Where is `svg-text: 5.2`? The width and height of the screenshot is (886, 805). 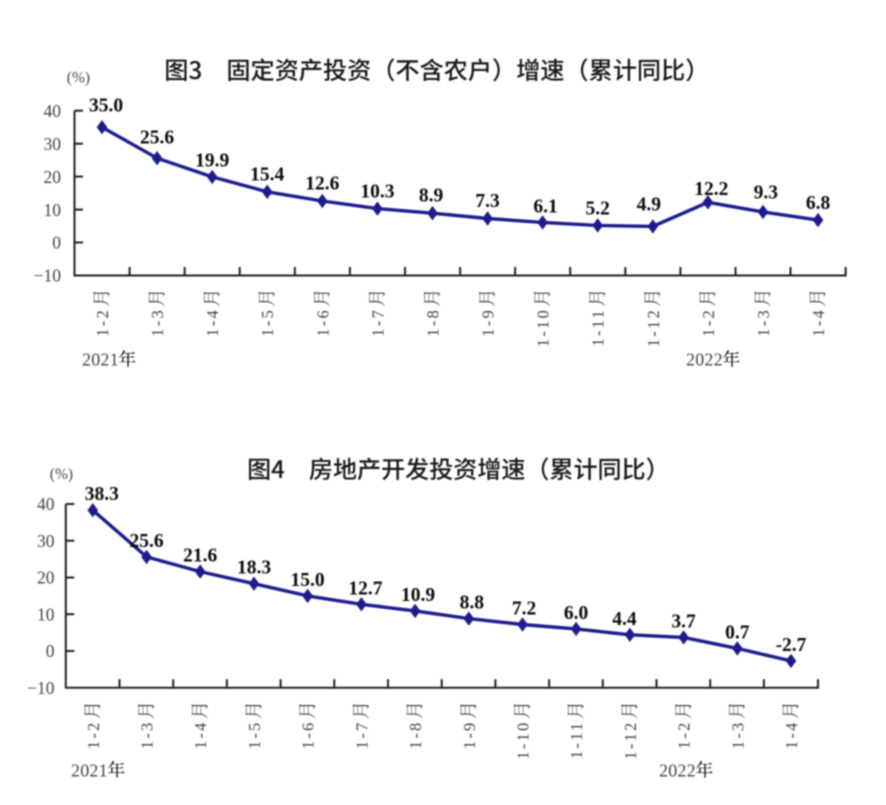 svg-text: 5.2 is located at coordinates (598, 209).